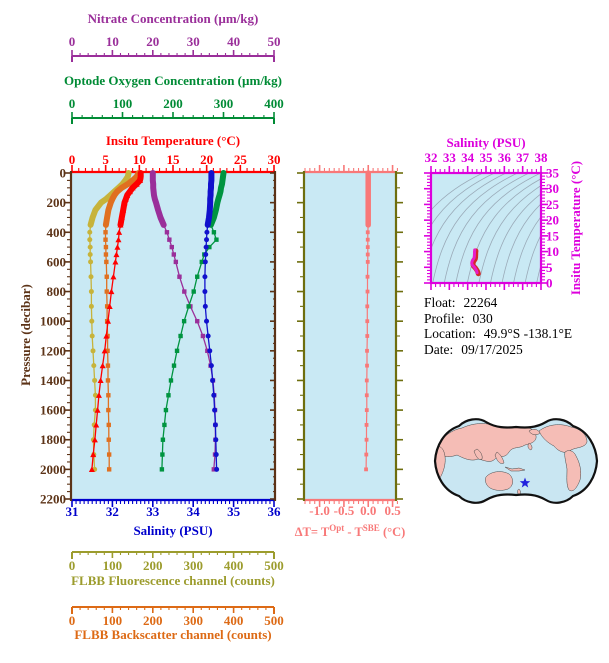  Describe the element at coordinates (53, 380) in the screenshot. I see `tick-label: 1400` at that location.